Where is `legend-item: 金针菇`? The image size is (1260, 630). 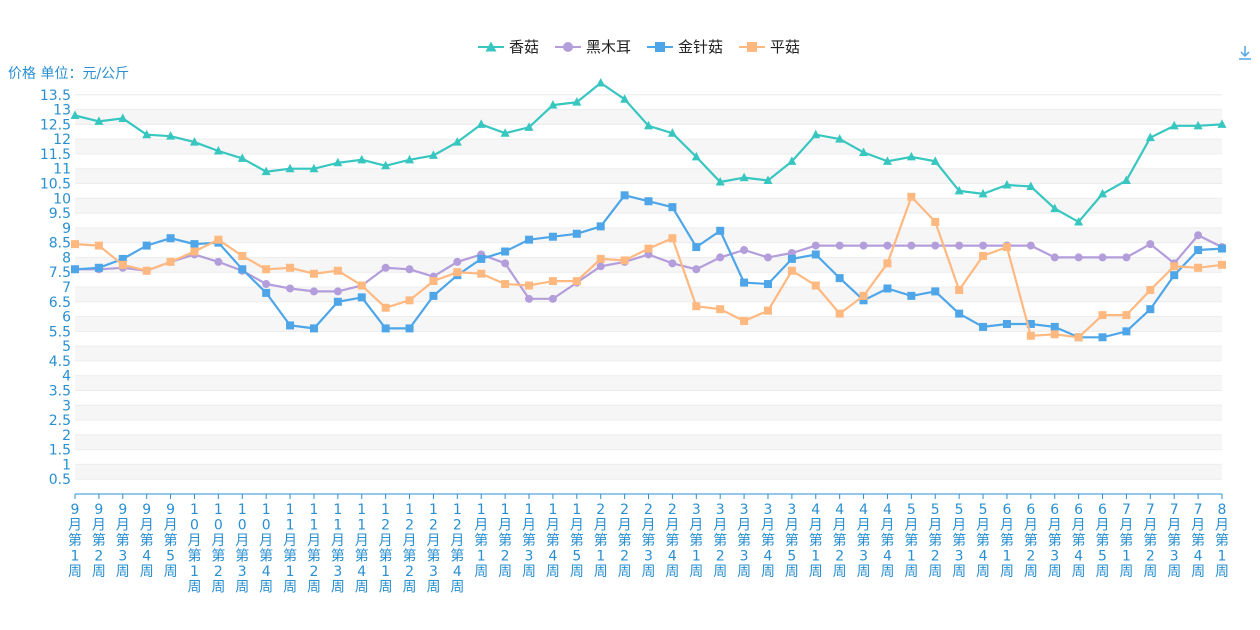
legend-item: 金针菇 is located at coordinates (685, 46).